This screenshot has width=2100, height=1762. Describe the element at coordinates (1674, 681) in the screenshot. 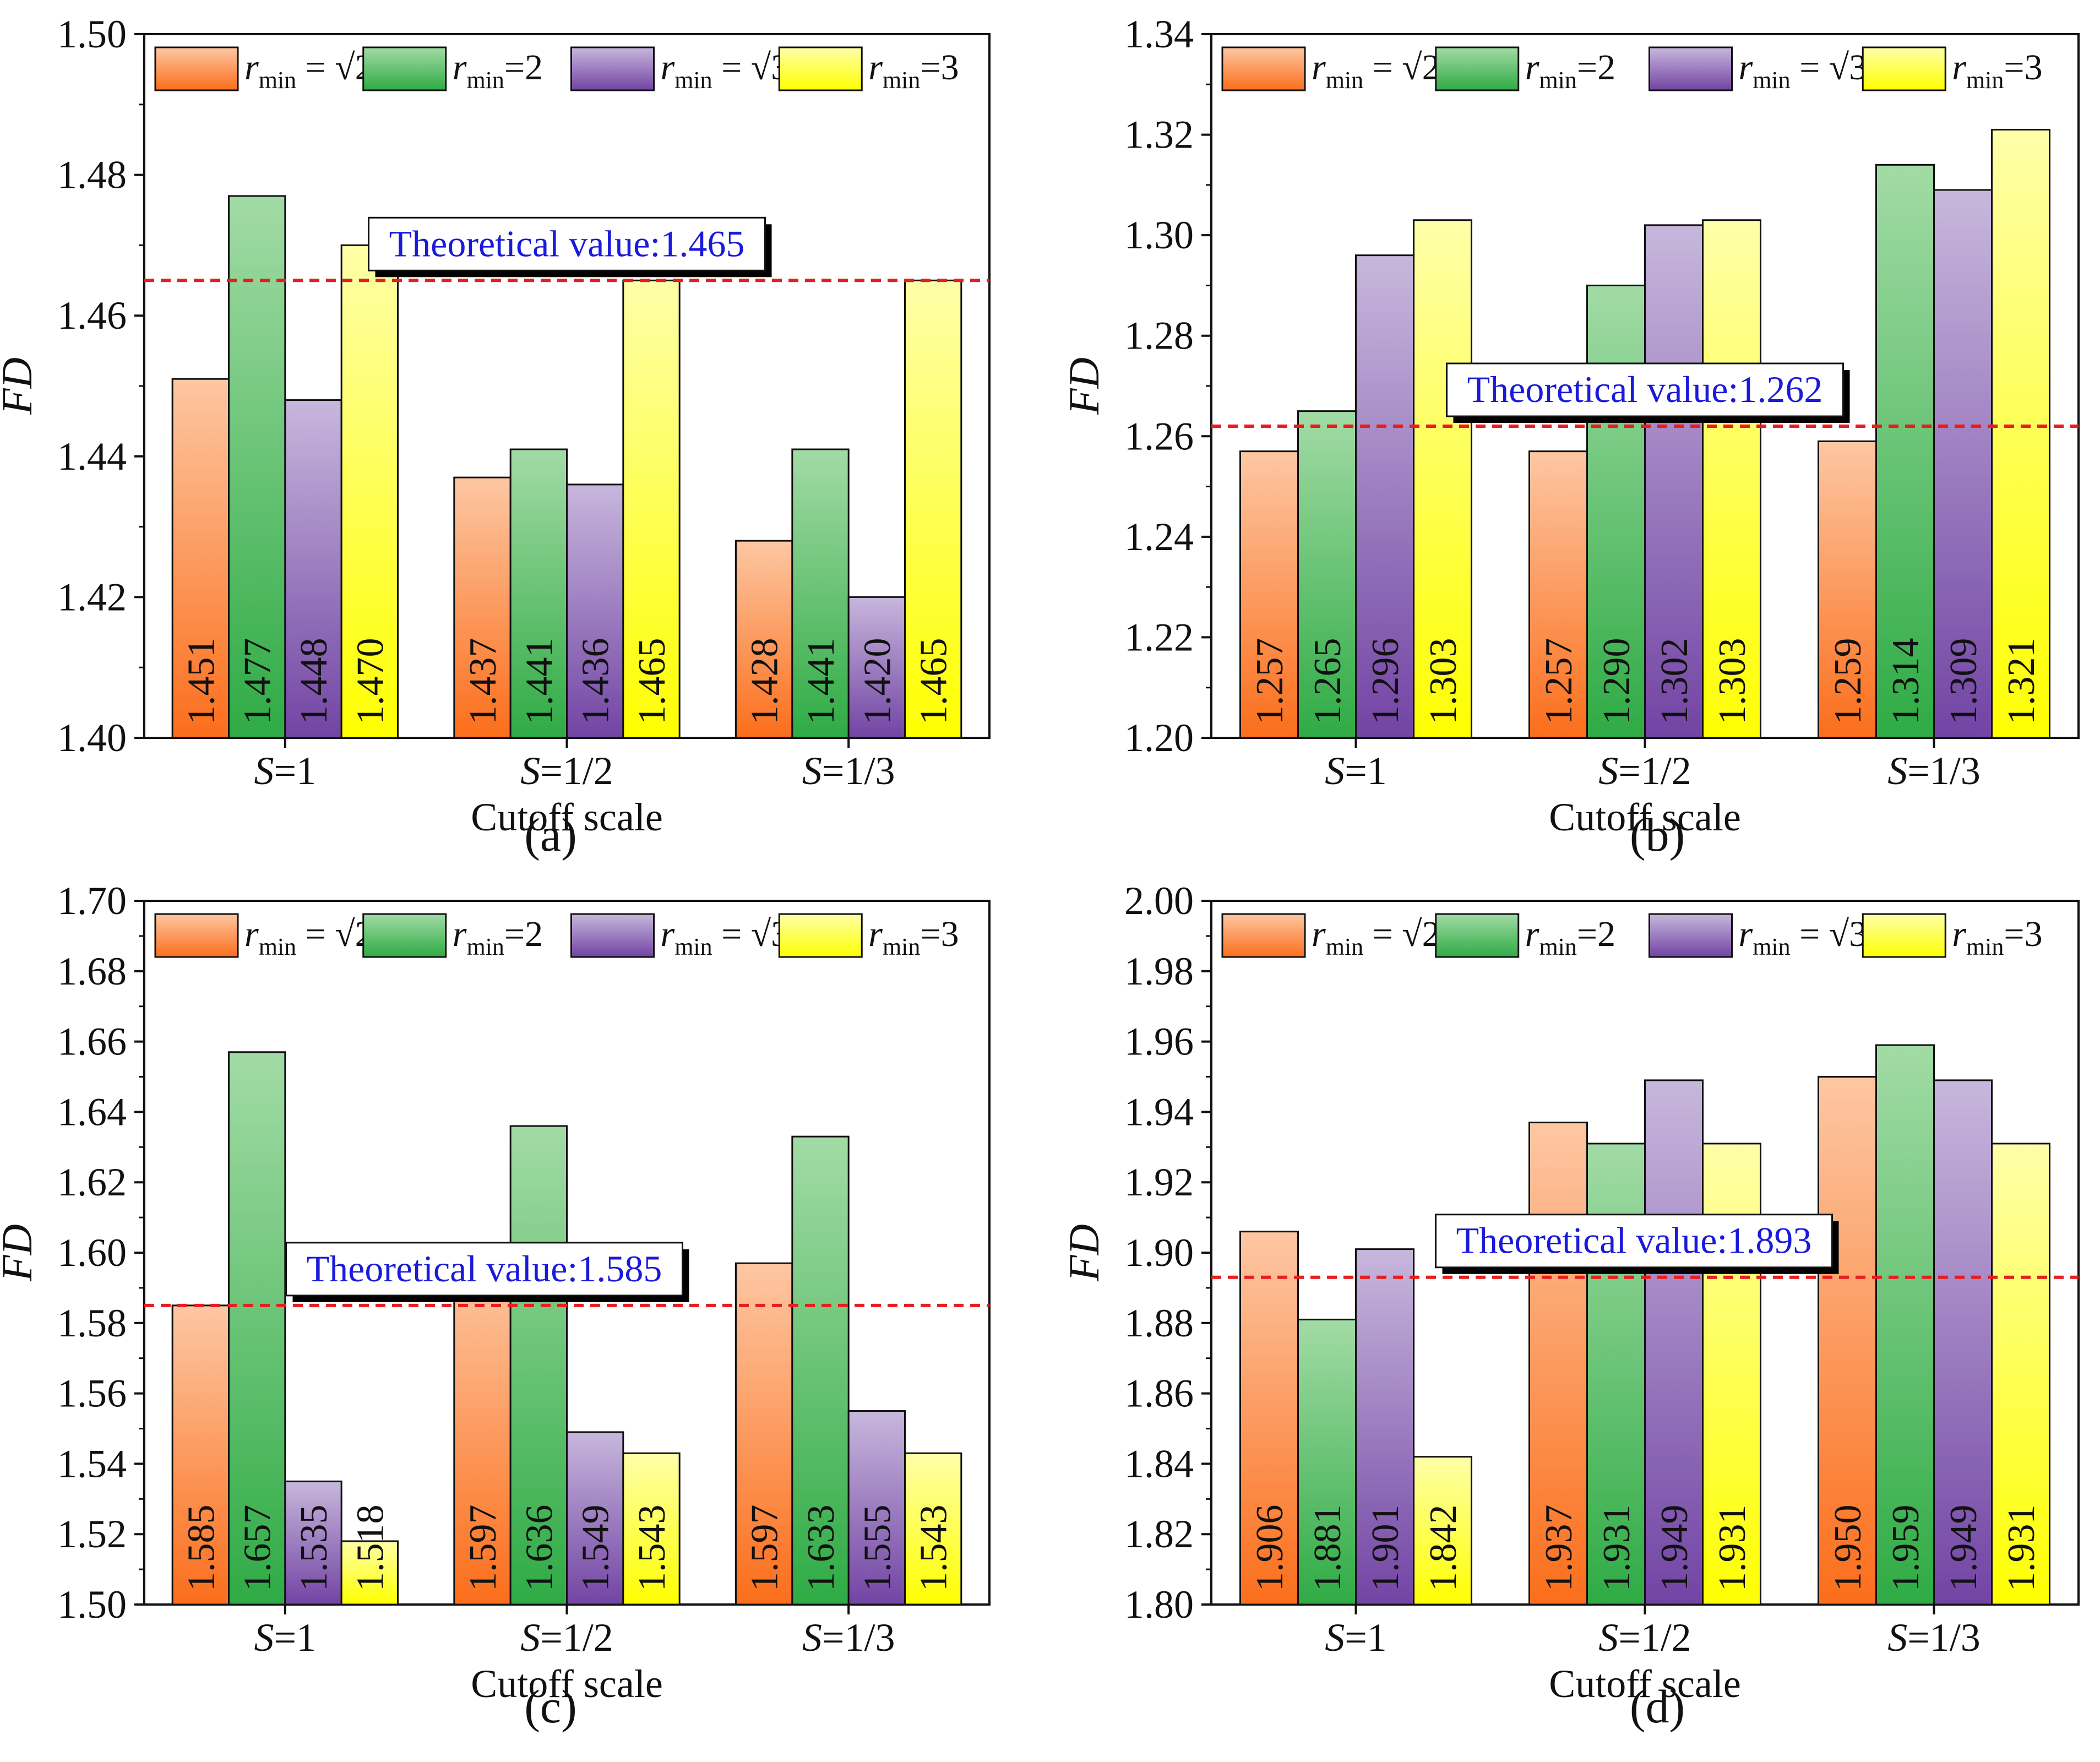

I see `bar-value-label: 1.302` at that location.